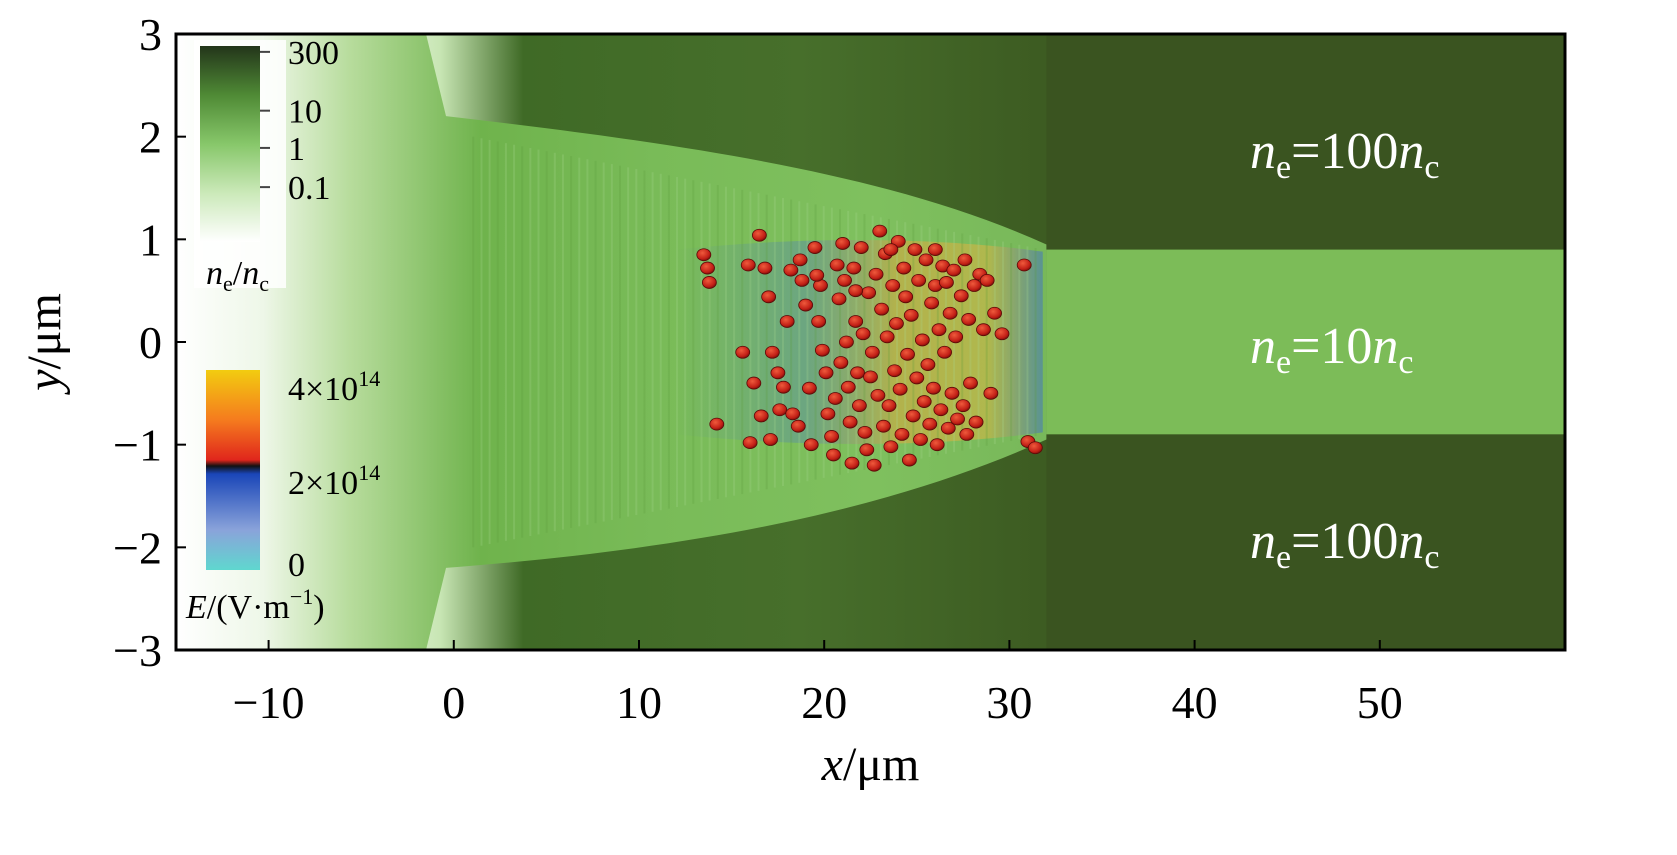  I want to click on y-tick-label: 2, so click(150, 137).